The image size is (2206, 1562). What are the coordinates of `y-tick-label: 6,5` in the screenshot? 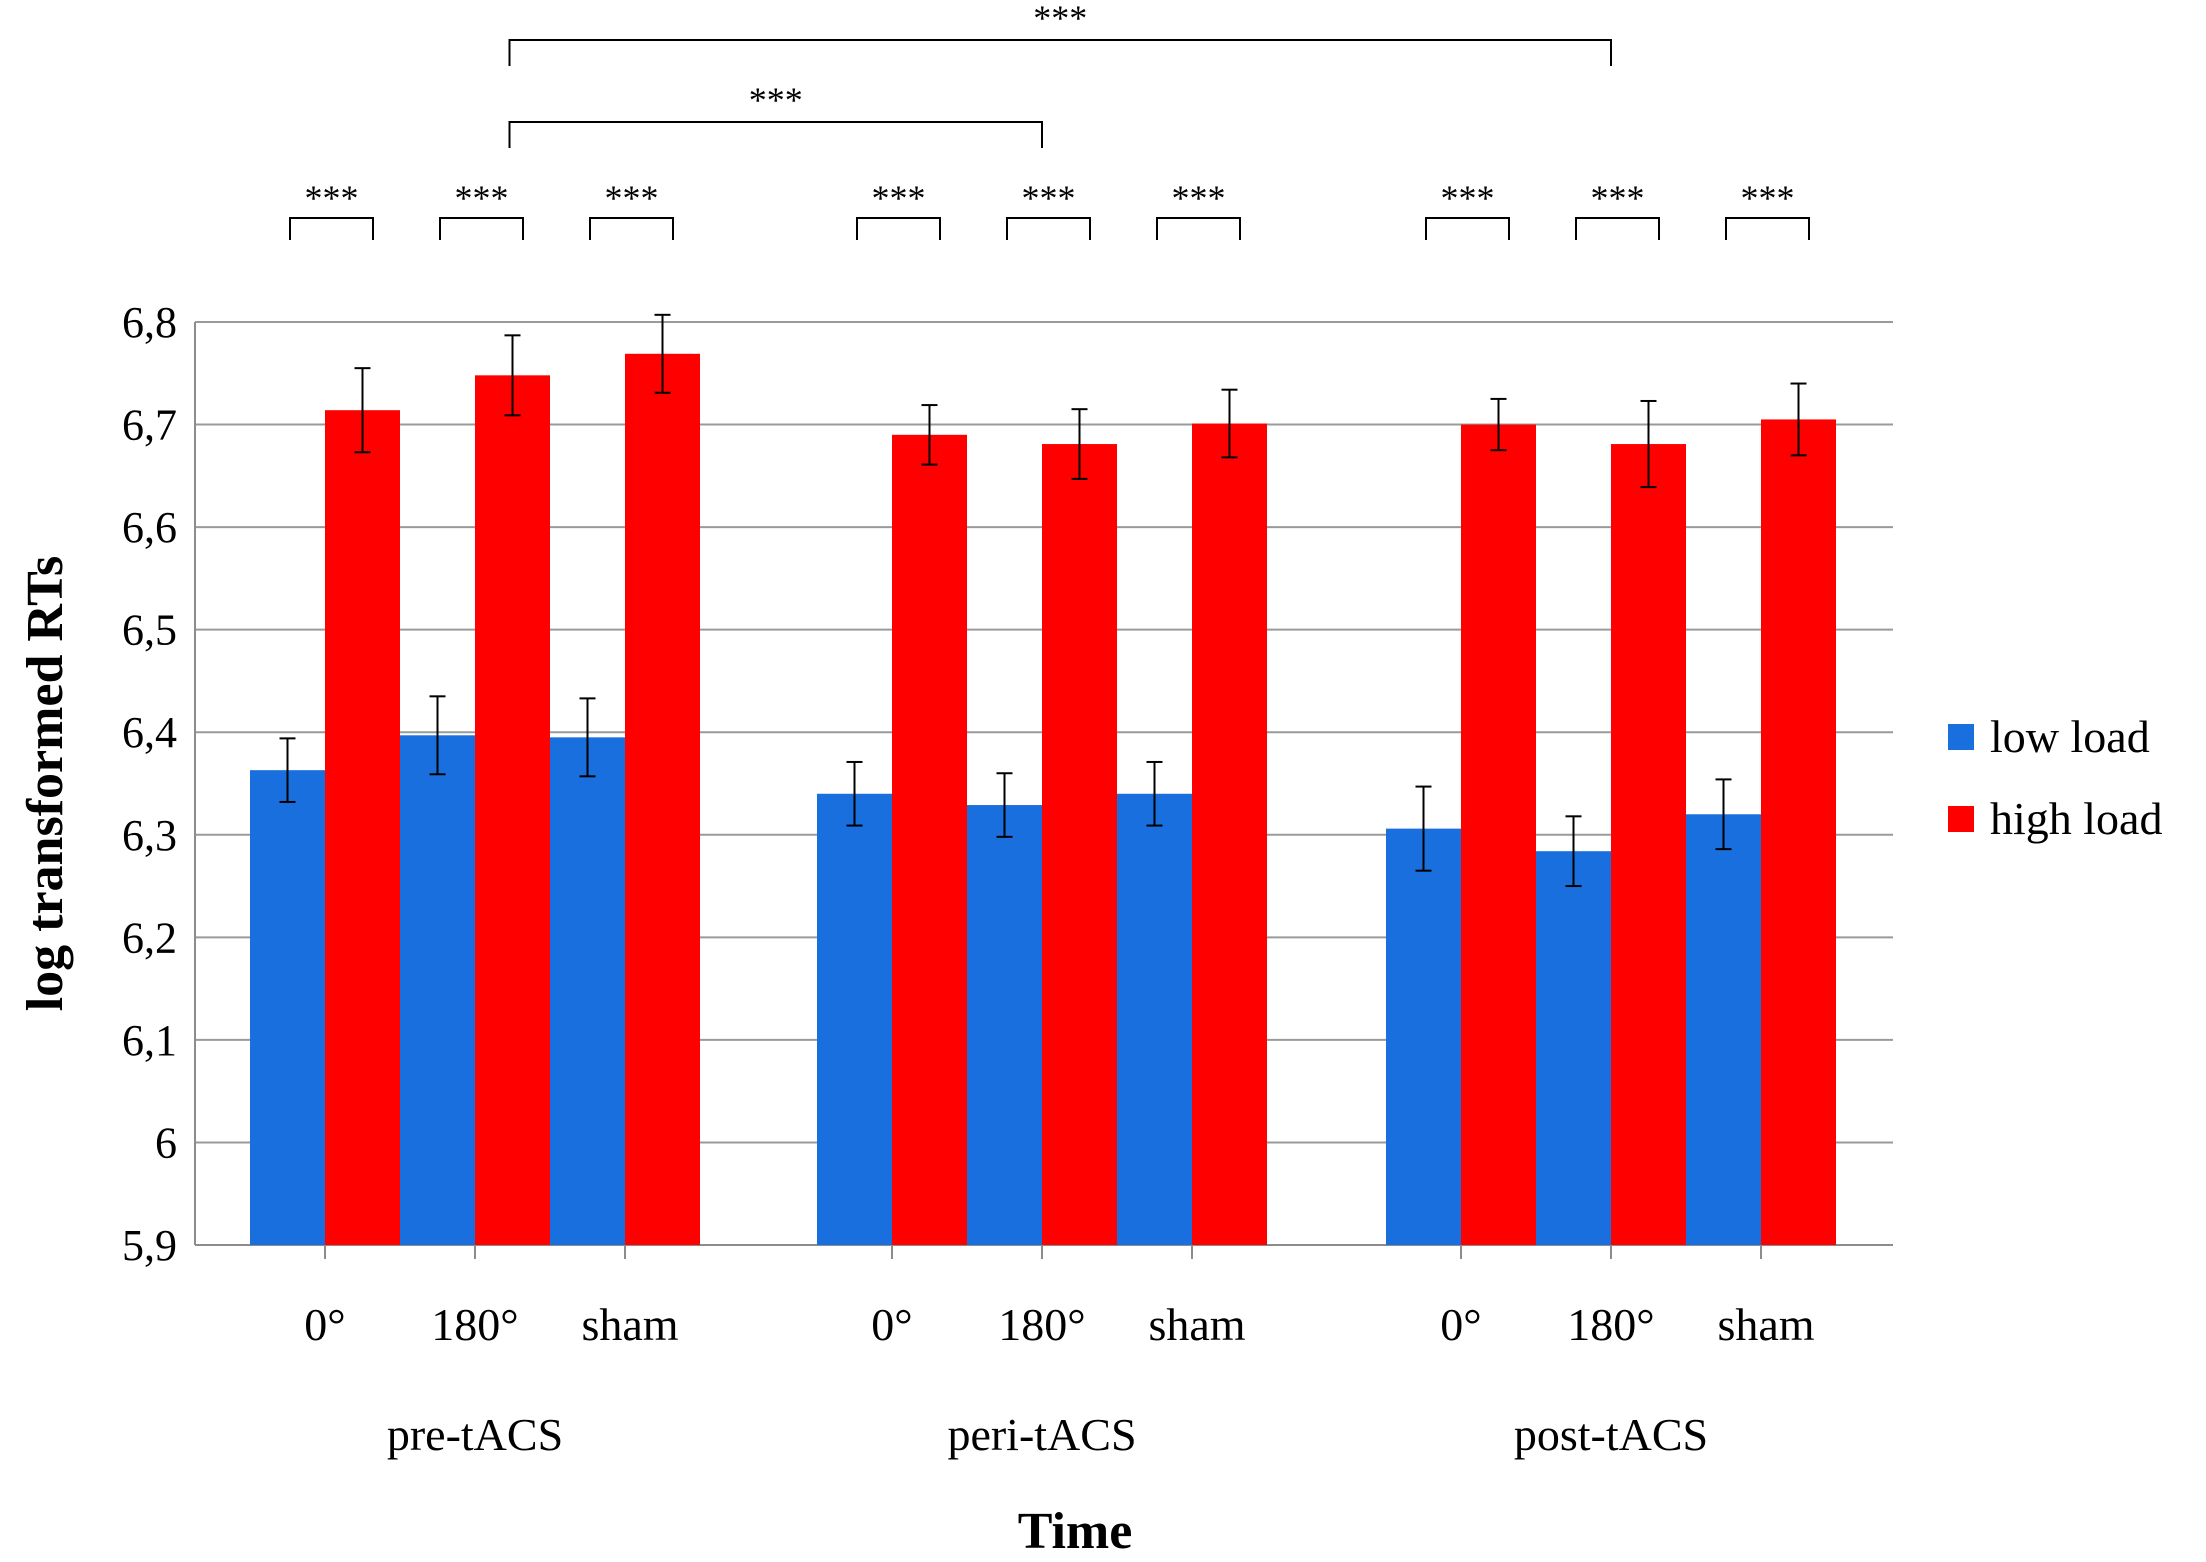 It's located at (149, 630).